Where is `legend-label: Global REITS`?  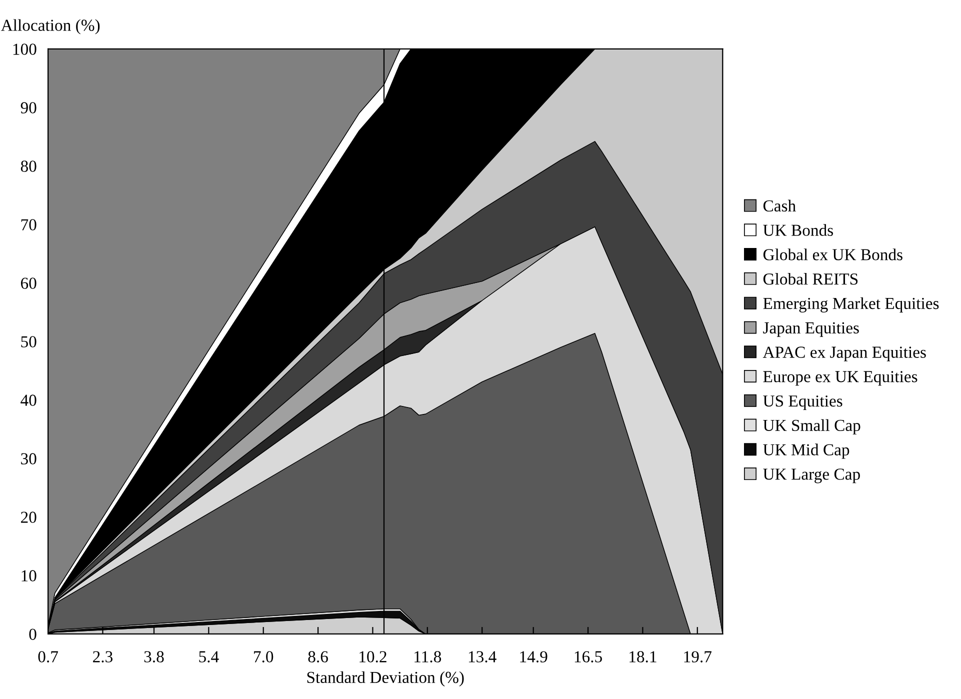 legend-label: Global REITS is located at coordinates (810, 278).